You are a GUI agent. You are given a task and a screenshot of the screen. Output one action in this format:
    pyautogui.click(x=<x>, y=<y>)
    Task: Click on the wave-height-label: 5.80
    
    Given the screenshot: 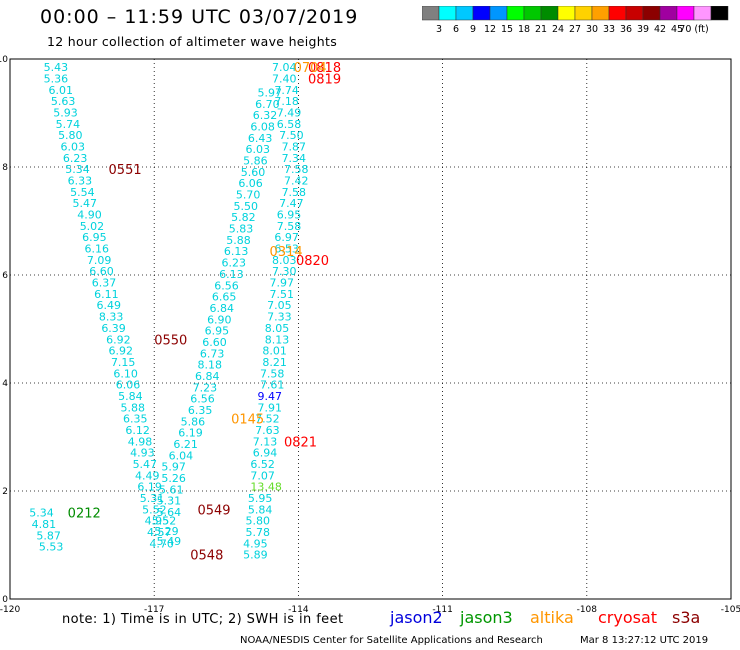 What is the action you would take?
    pyautogui.click(x=70, y=135)
    